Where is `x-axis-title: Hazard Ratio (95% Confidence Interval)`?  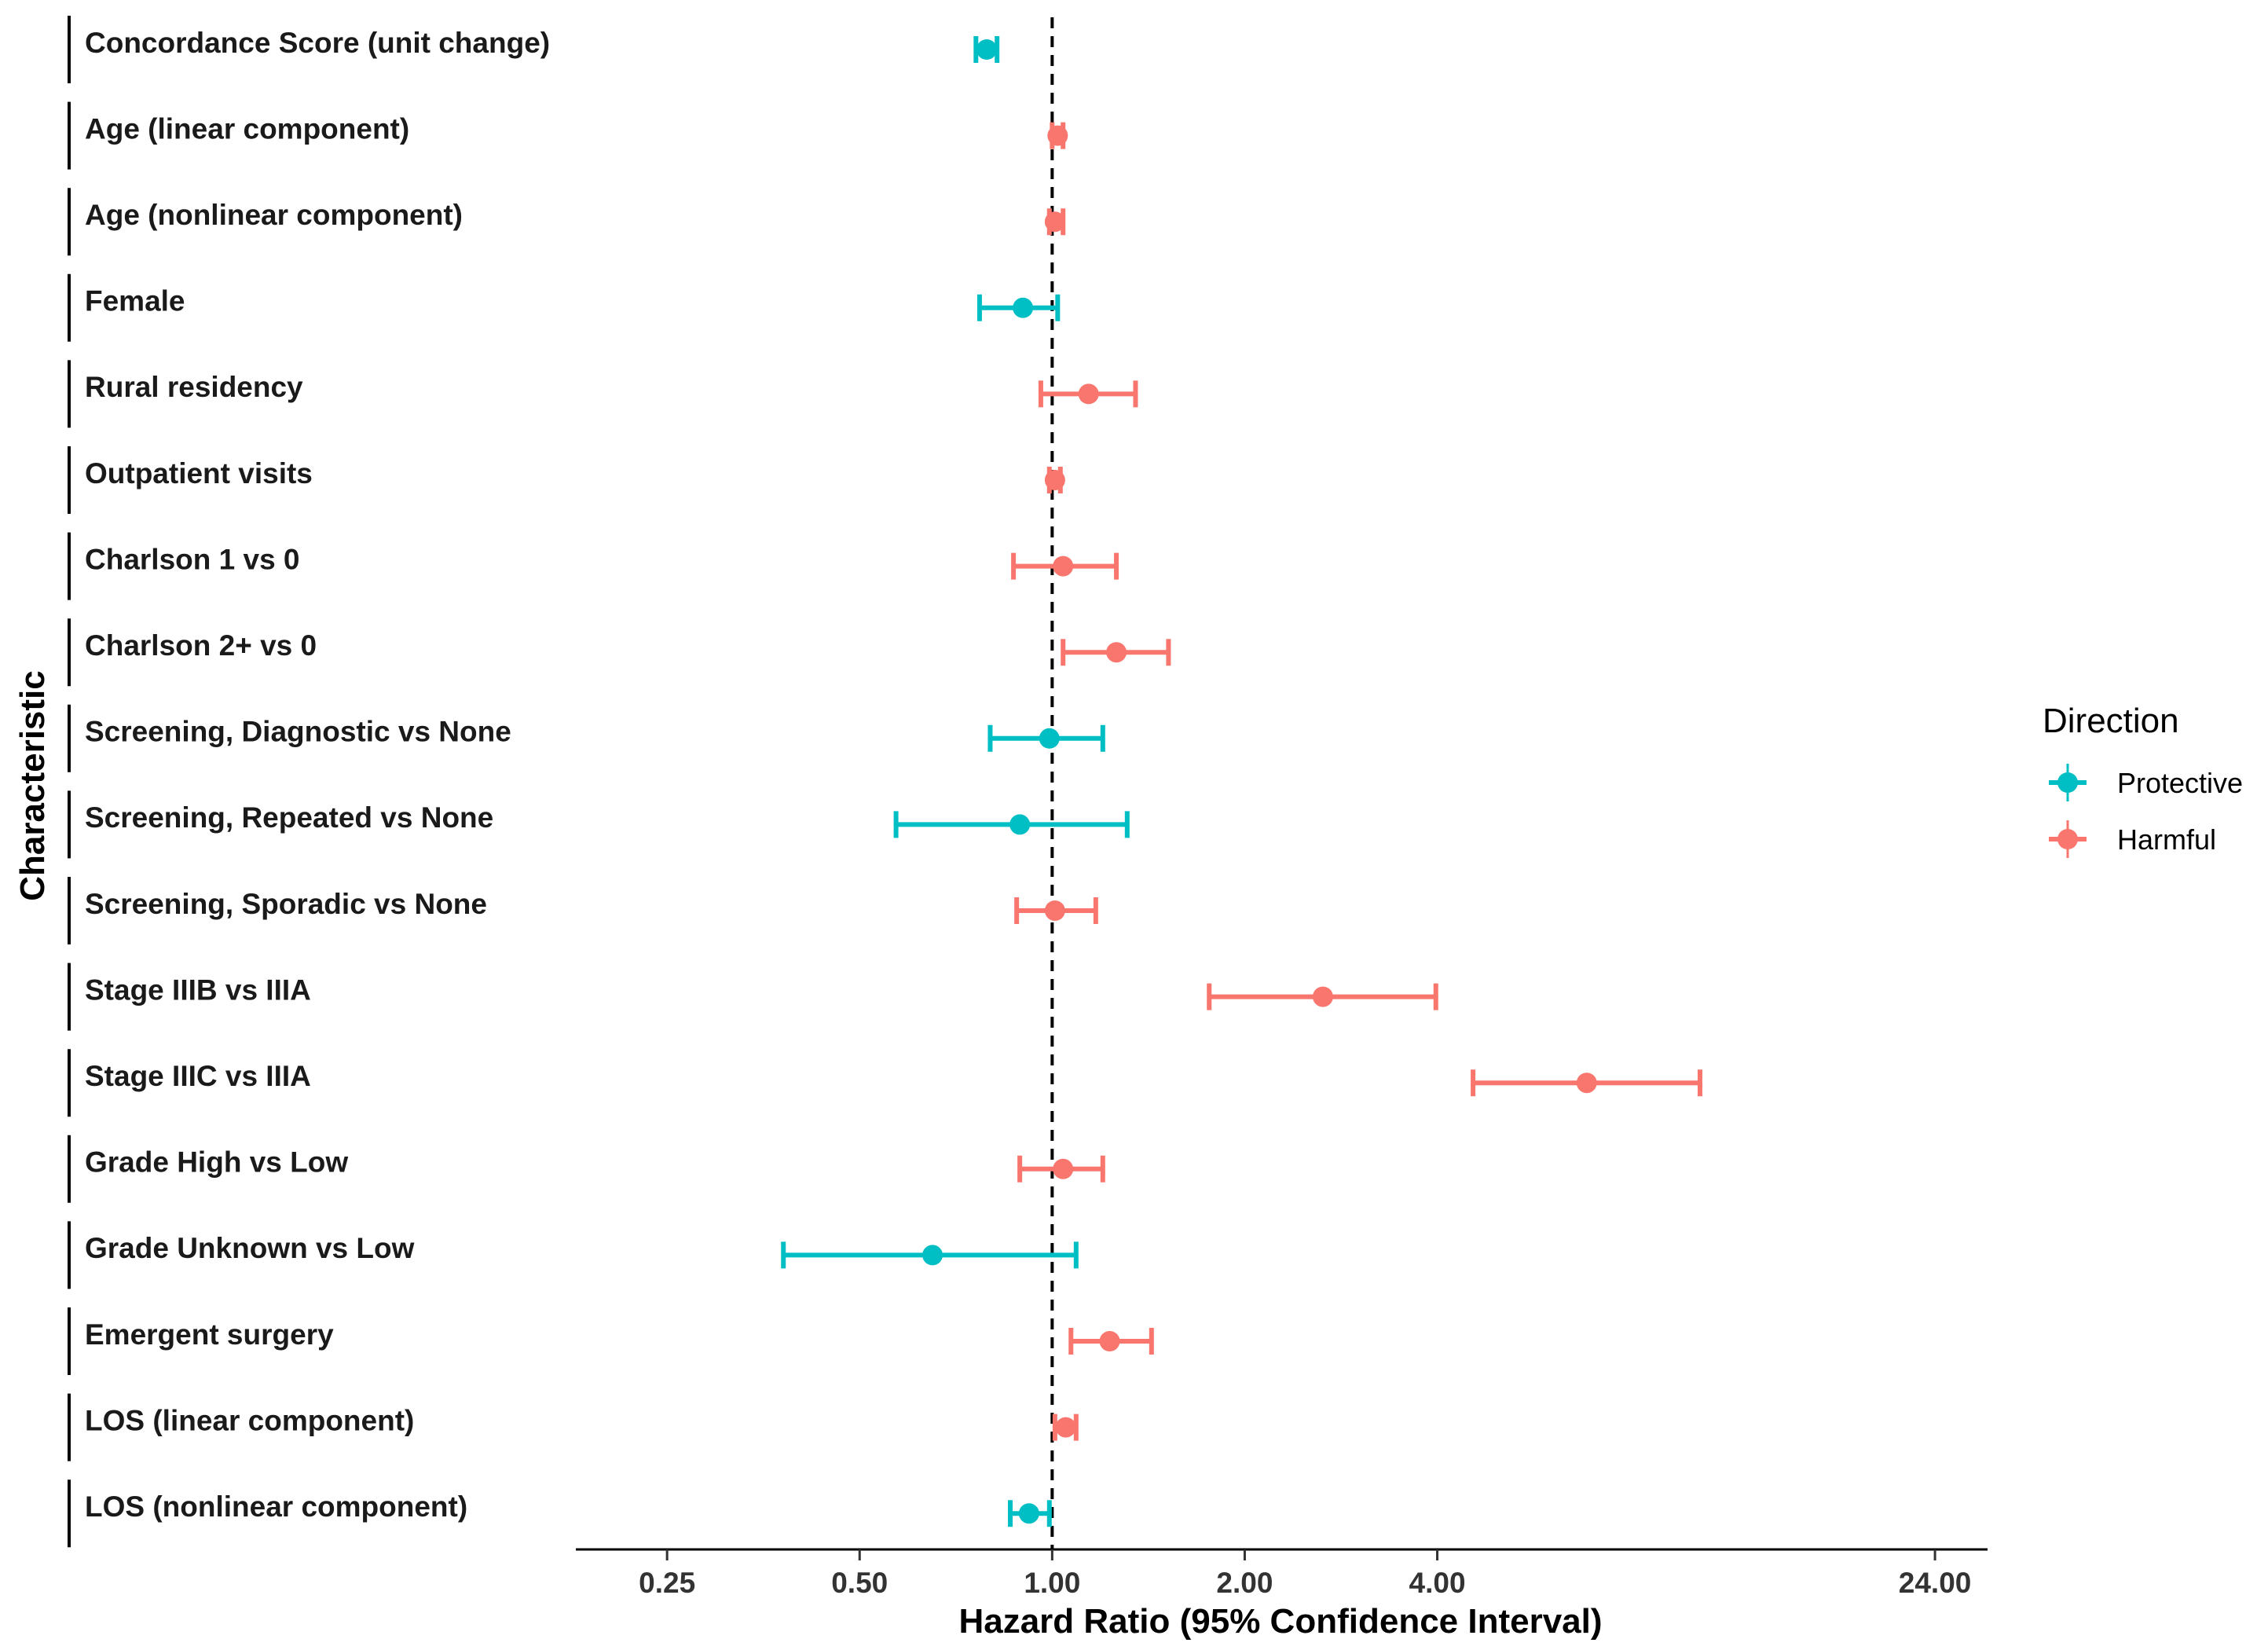
x-axis-title: Hazard Ratio (95% Confidence Interval) is located at coordinates (1280, 1621).